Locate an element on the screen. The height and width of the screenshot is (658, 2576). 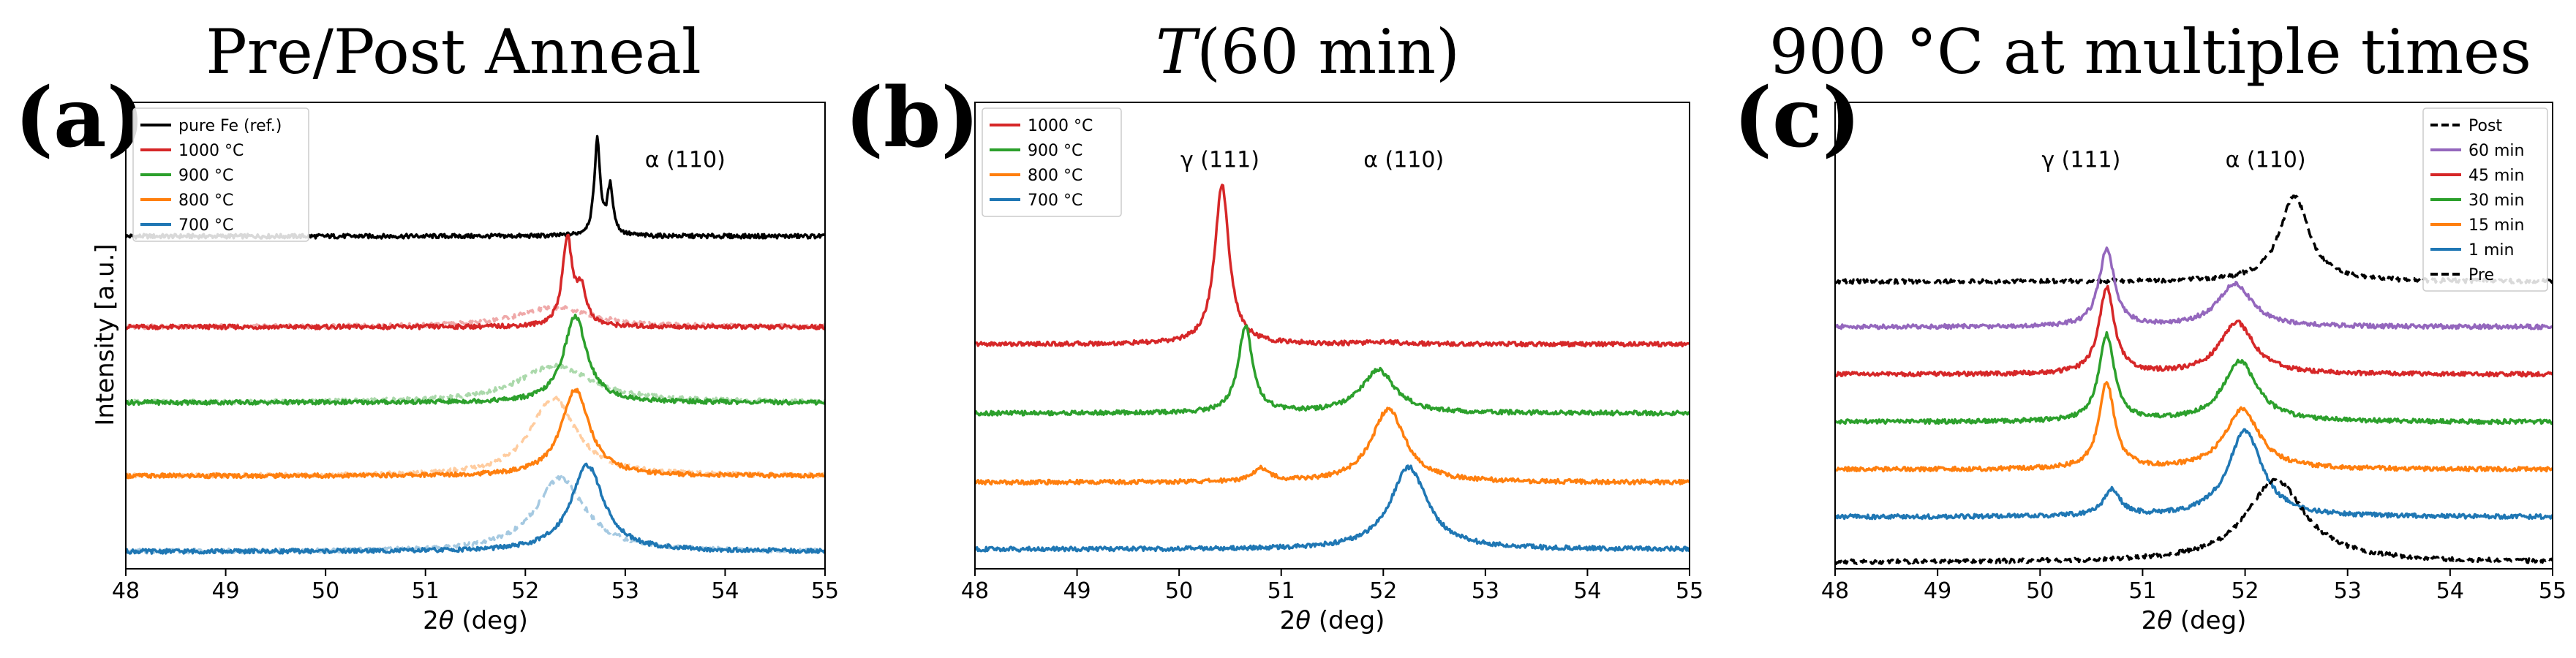
legend-entry-2: 800 °C is located at coordinates (1055, 176).